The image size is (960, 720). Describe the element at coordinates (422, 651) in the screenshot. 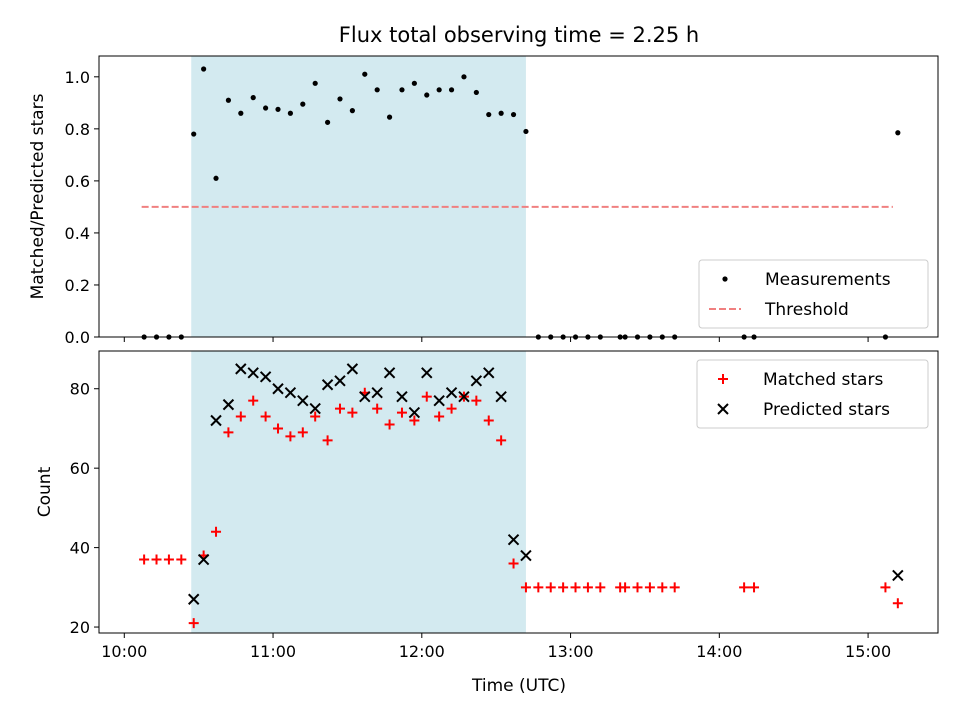

I see `x-tick-label: 12:00` at that location.